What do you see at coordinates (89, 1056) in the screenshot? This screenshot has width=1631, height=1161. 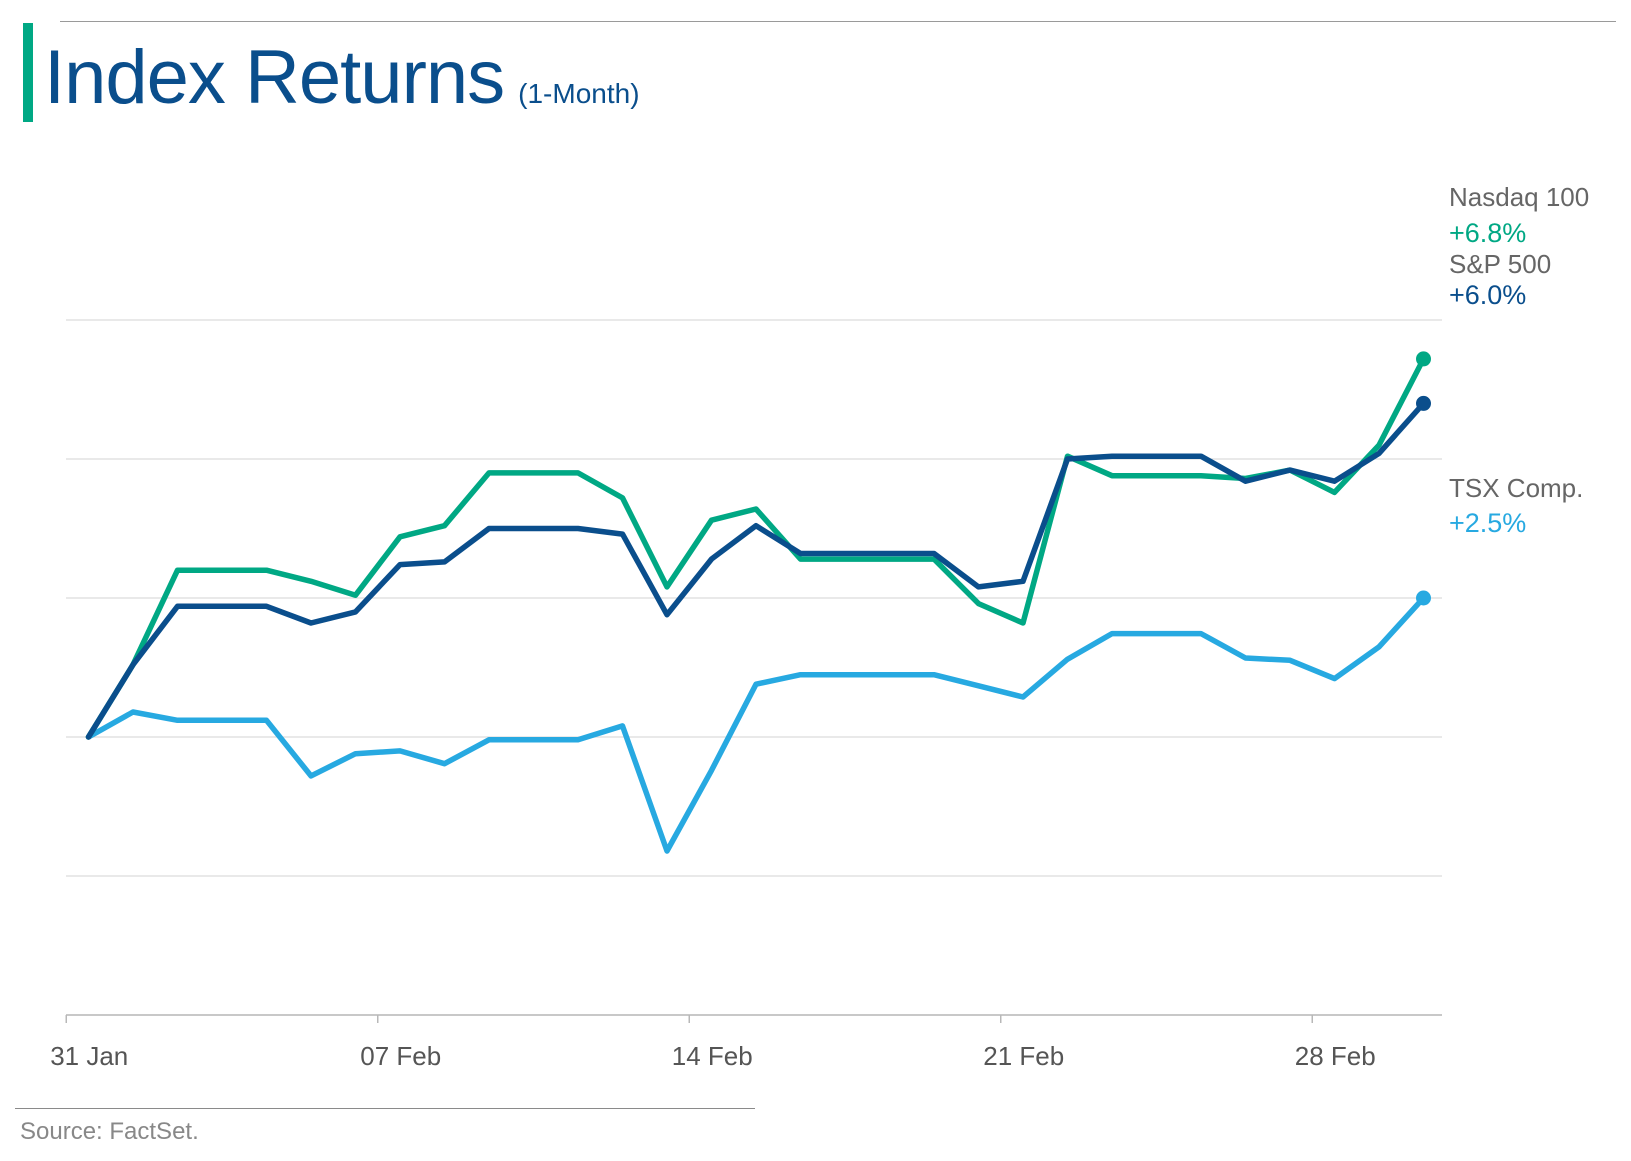 I see `x-tick-label: 31 Jan` at bounding box center [89, 1056].